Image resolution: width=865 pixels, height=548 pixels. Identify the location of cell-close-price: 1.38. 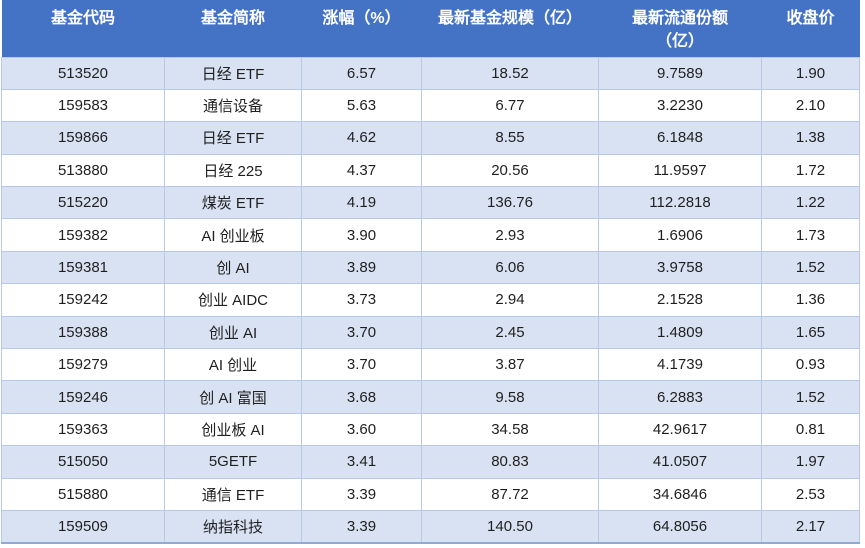
(810, 138).